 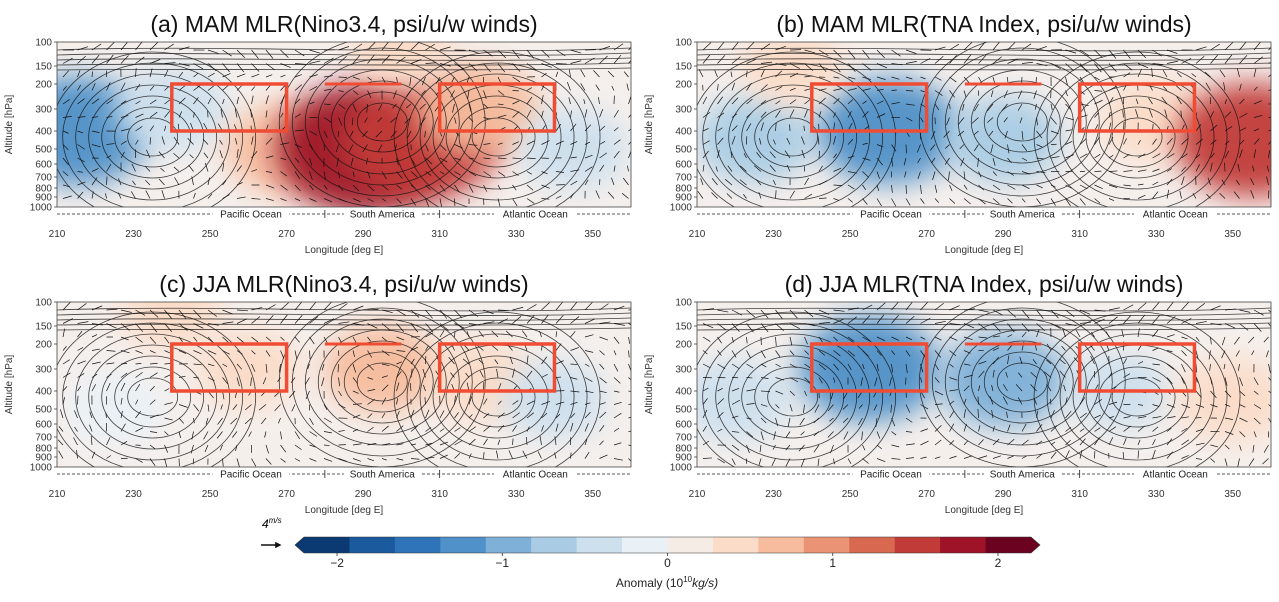 I want to click on colorbar-tick-label: −2, so click(x=337, y=563).